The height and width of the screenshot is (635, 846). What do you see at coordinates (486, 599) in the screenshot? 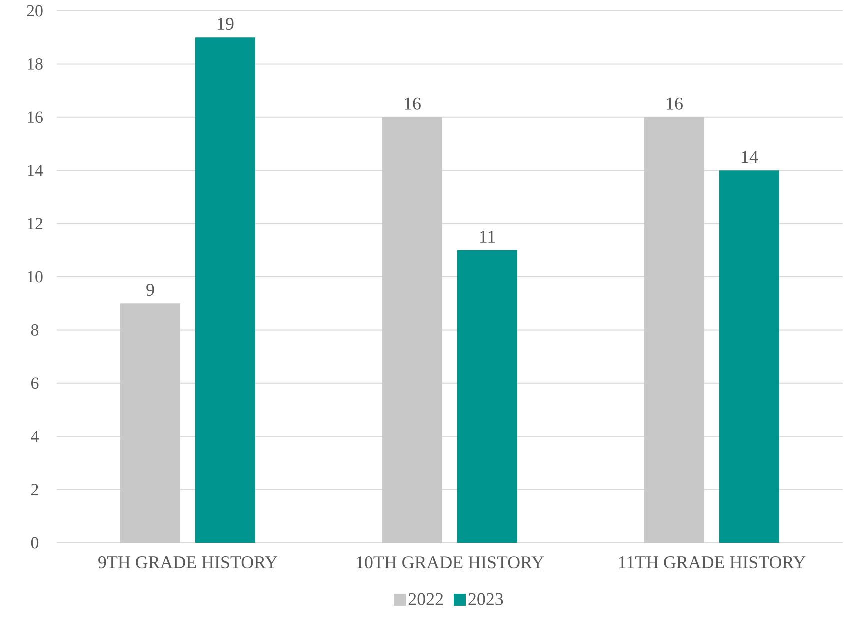
I see `legend-label: 2023` at bounding box center [486, 599].